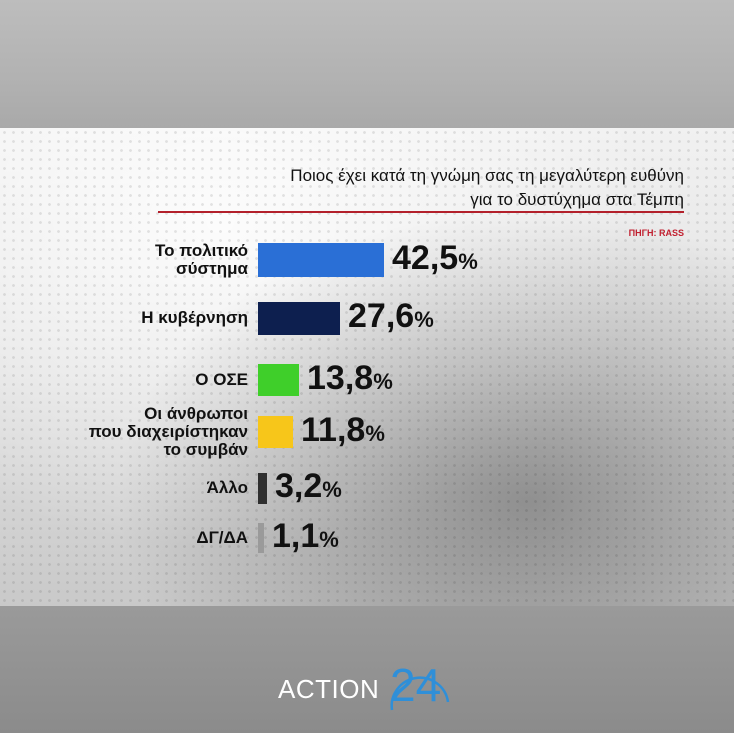  What do you see at coordinates (421, 212) in the screenshot?
I see `title-underline` at bounding box center [421, 212].